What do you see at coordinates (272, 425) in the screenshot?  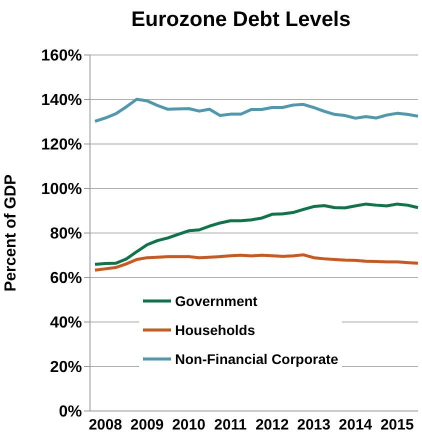 I see `x-tick-label: 2012` at bounding box center [272, 425].